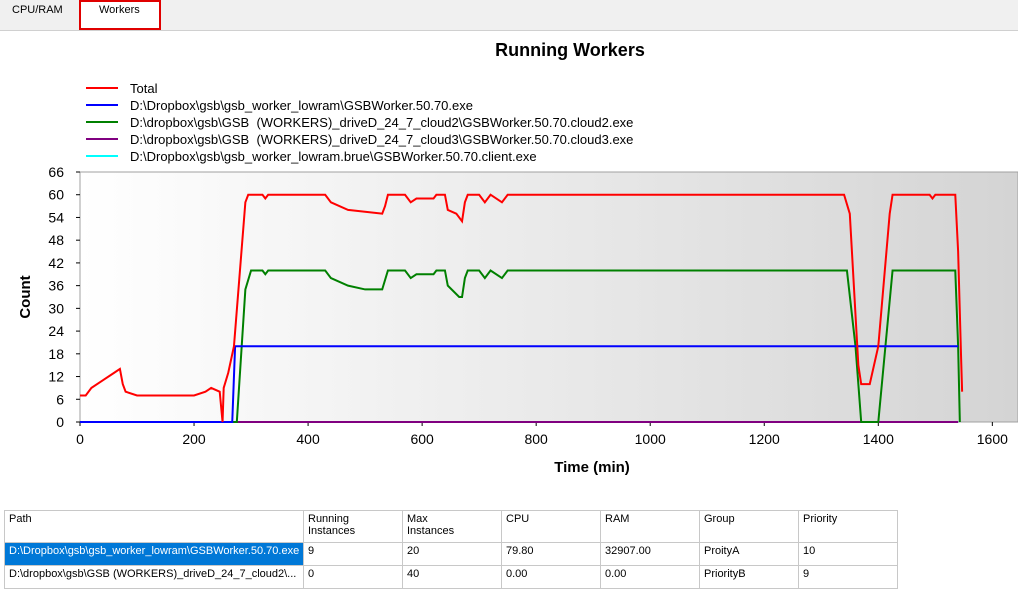  Describe the element at coordinates (848, 526) in the screenshot. I see `column-header: Priority` at that location.